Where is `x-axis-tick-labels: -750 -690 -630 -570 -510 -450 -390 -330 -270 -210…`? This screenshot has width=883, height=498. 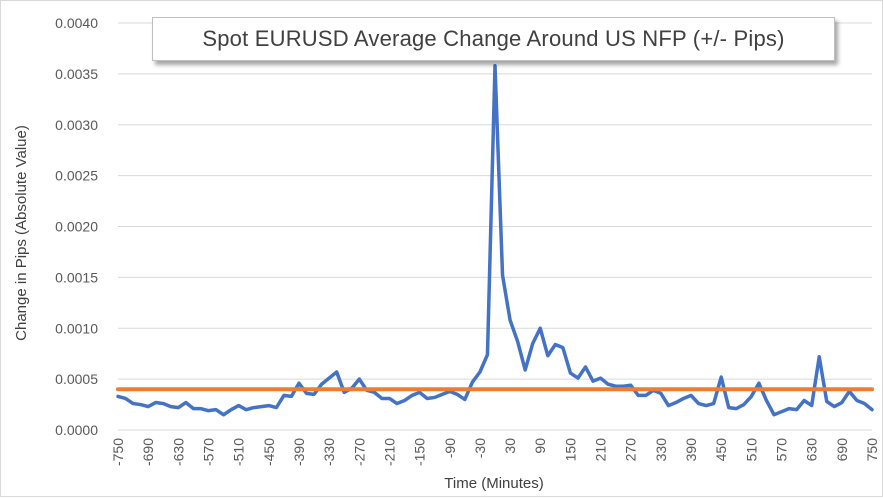
x-axis-tick-labels: -750 -690 -630 -570 -510 -450 -390 -330 -270 -210… is located at coordinates (495, 452).